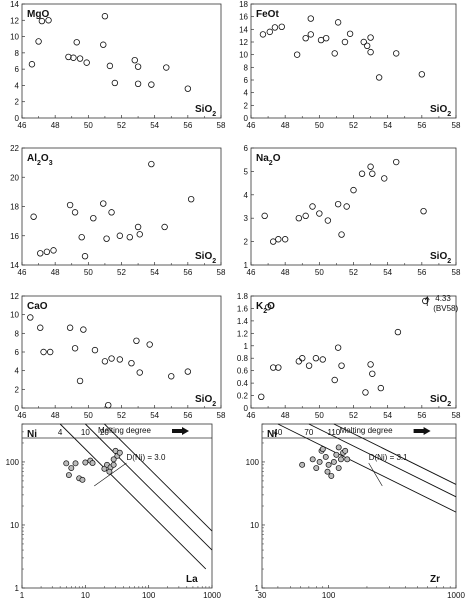  I want to click on degree-label: 10, so click(85, 432).